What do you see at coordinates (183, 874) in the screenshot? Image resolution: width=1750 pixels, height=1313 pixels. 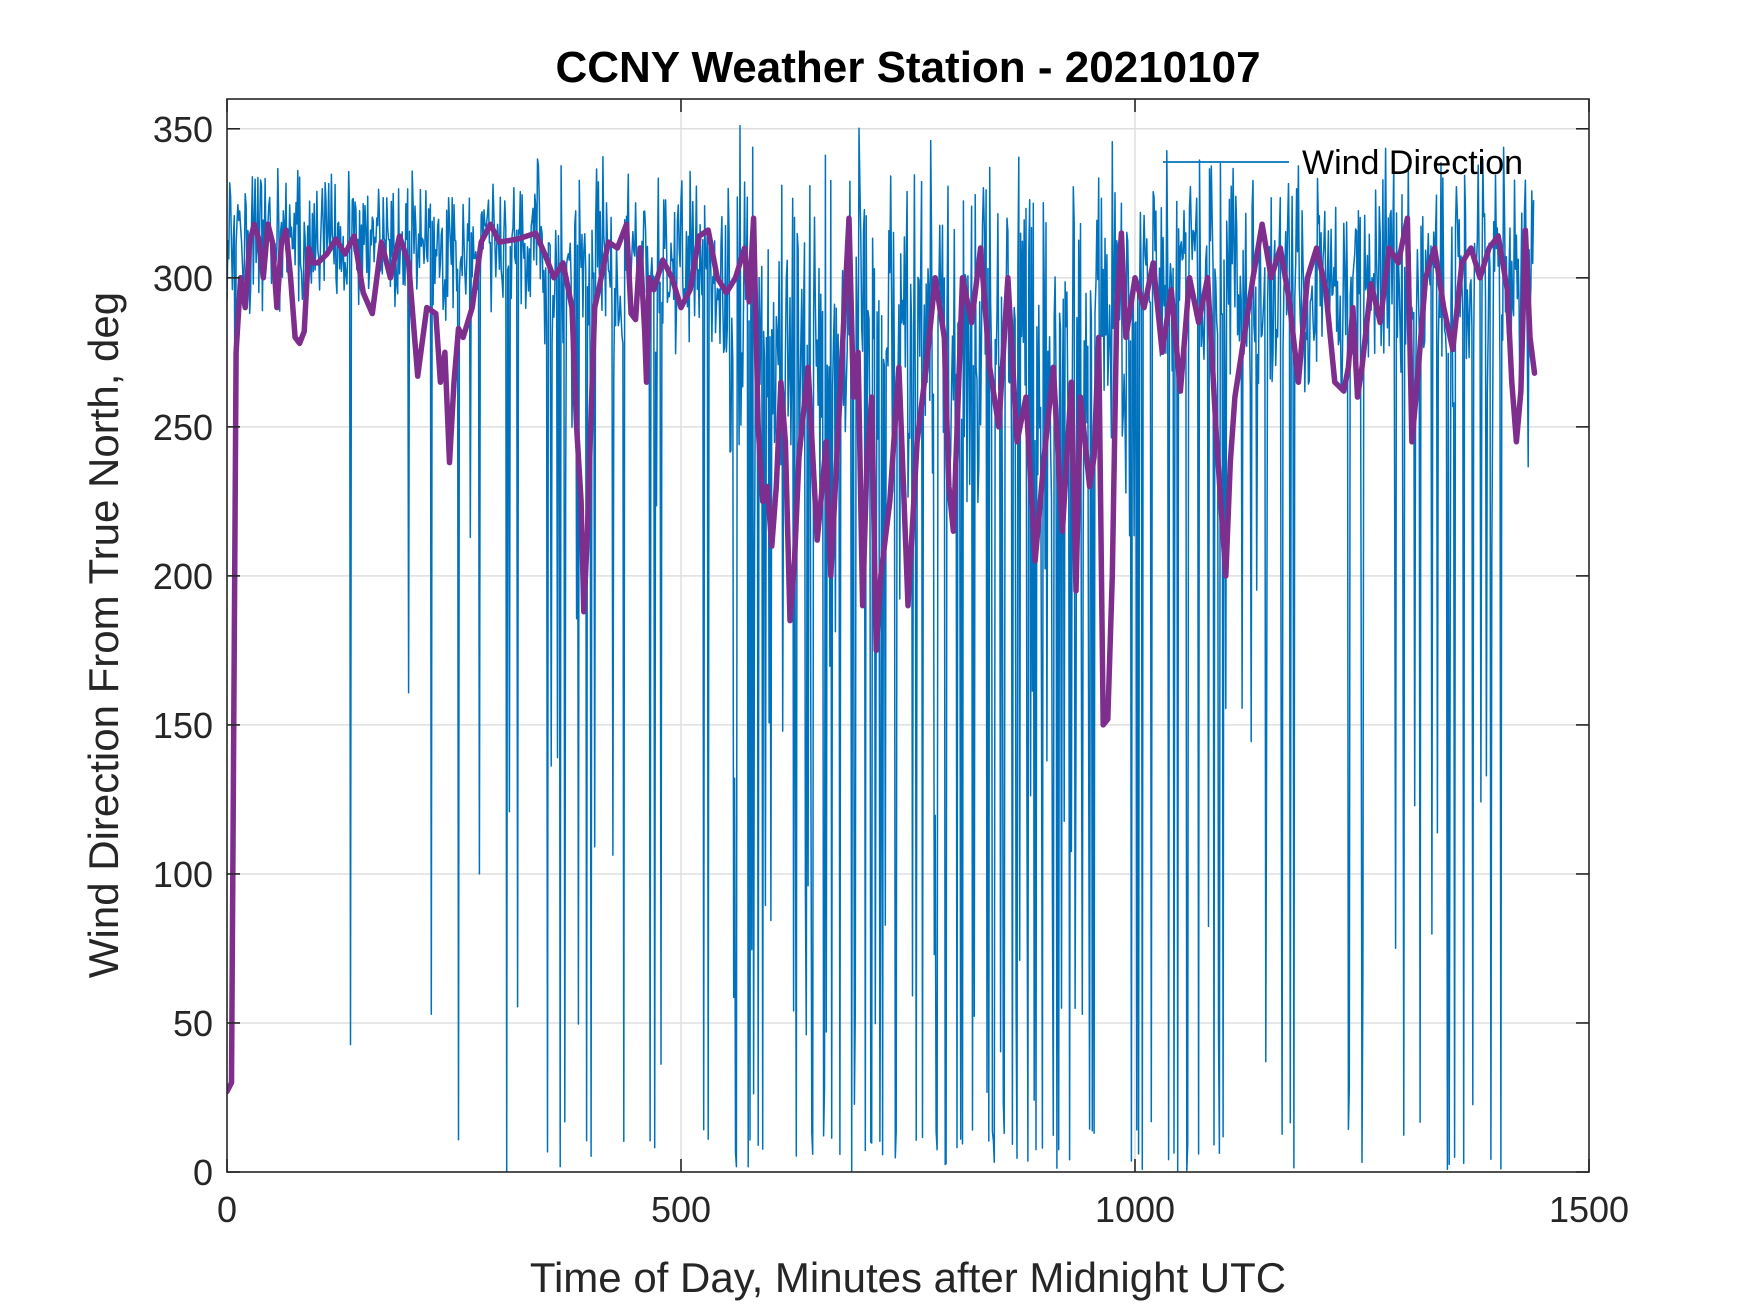 I see `y-tick-label: 100` at bounding box center [183, 874].